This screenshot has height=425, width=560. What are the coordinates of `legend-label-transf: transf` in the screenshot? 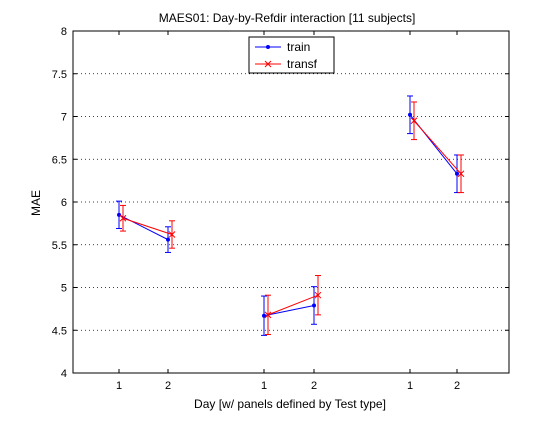 It's located at (302, 64).